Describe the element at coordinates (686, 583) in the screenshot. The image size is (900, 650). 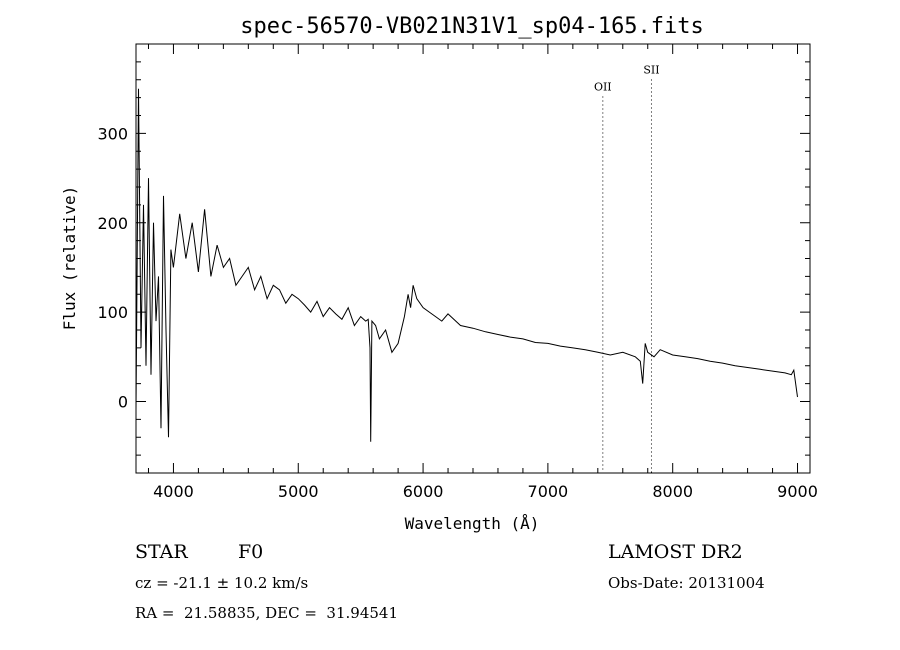
I see `observation-date: Obs-Date: 20131004` at that location.